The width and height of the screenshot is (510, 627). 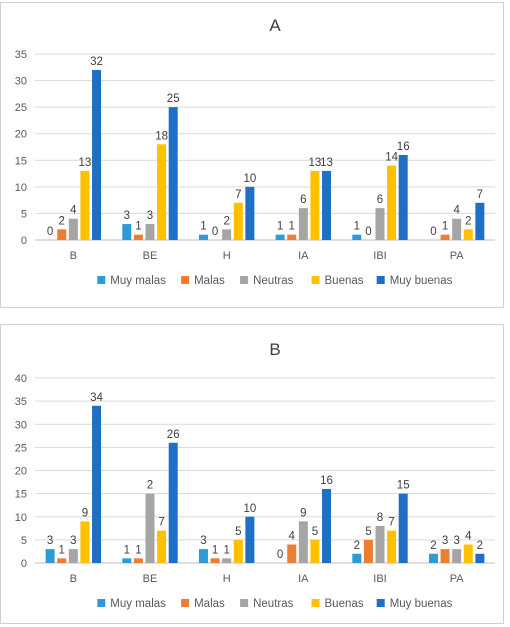 What do you see at coordinates (227, 579) in the screenshot?
I see `x-tick-label-b: H` at bounding box center [227, 579].